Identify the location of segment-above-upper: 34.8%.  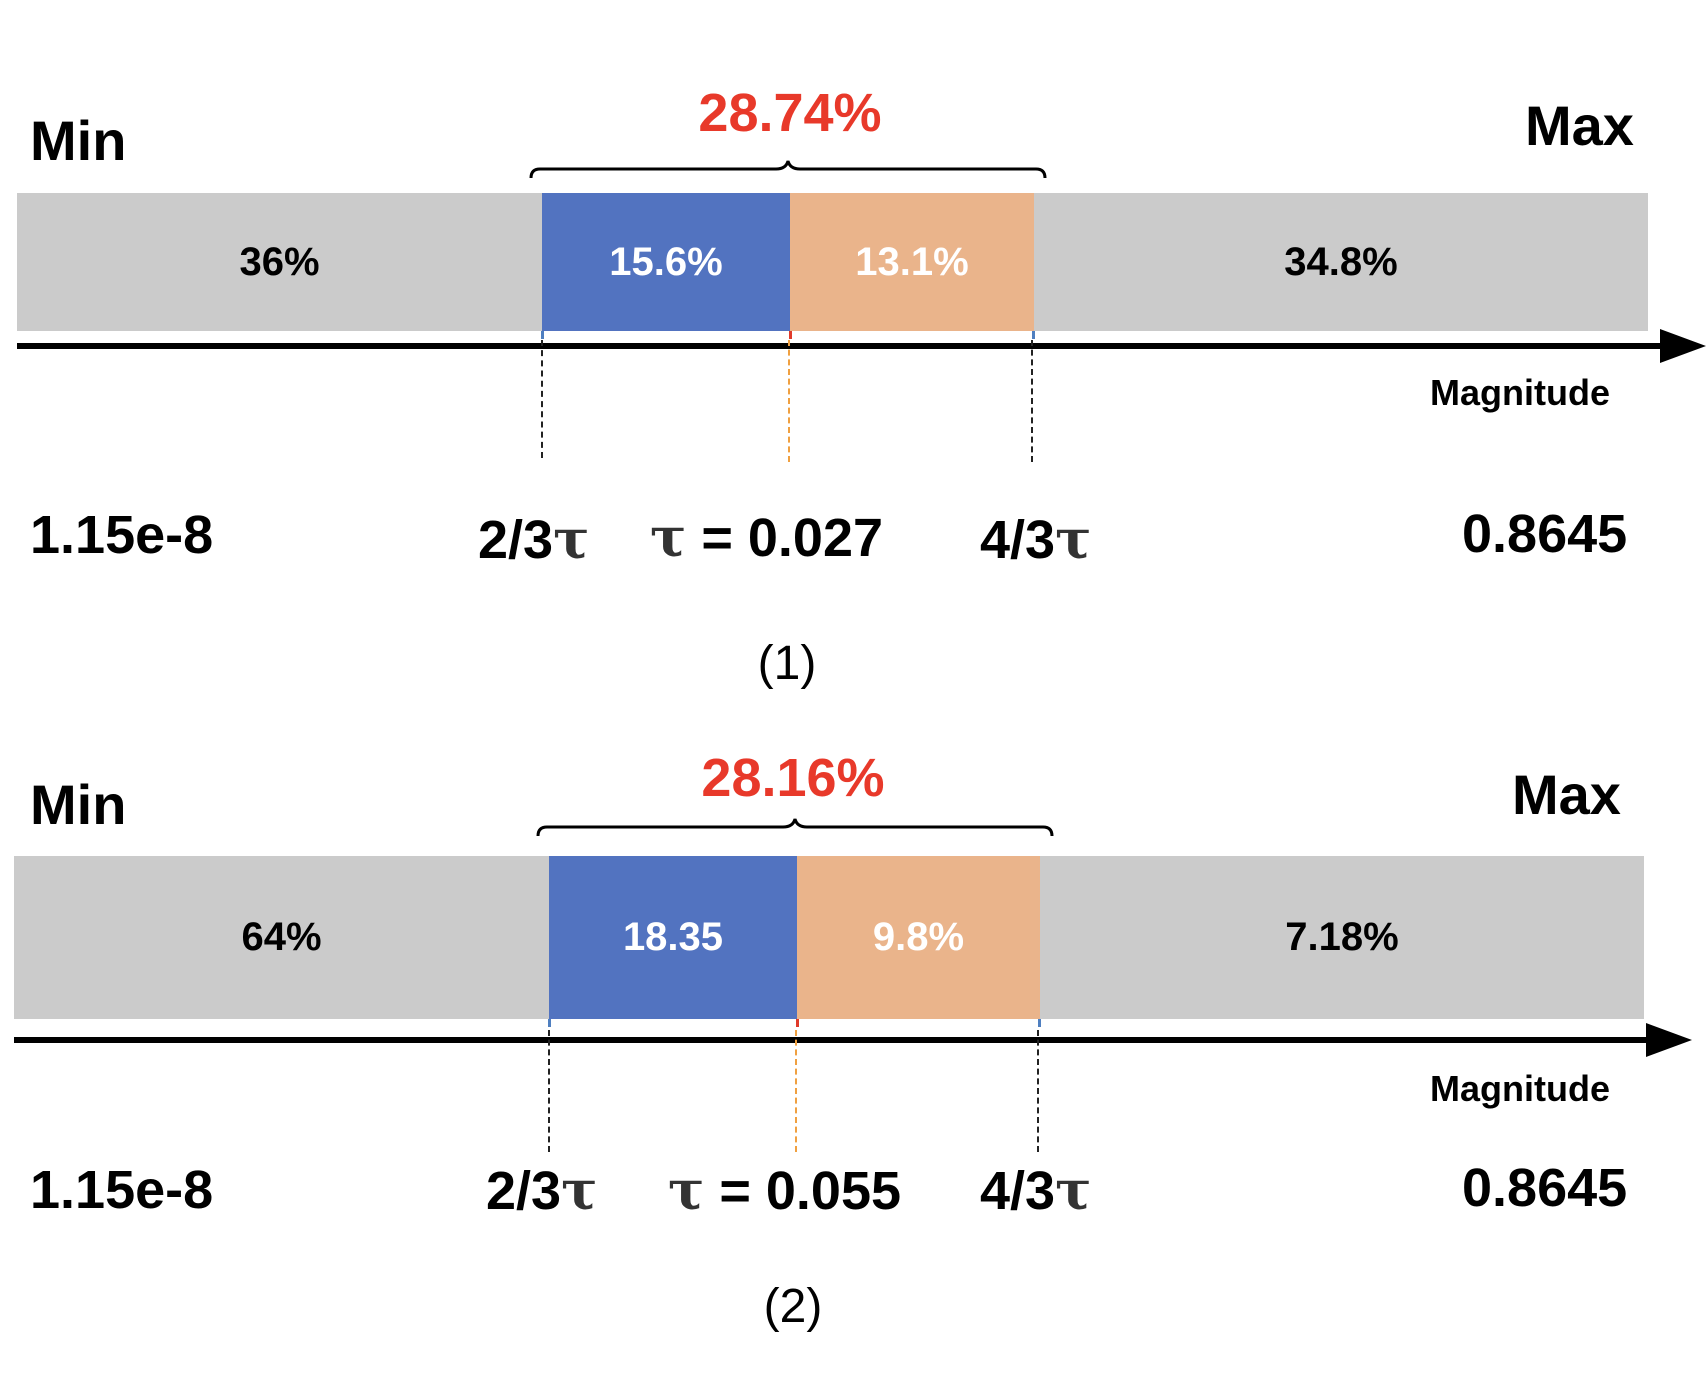
(1341, 262).